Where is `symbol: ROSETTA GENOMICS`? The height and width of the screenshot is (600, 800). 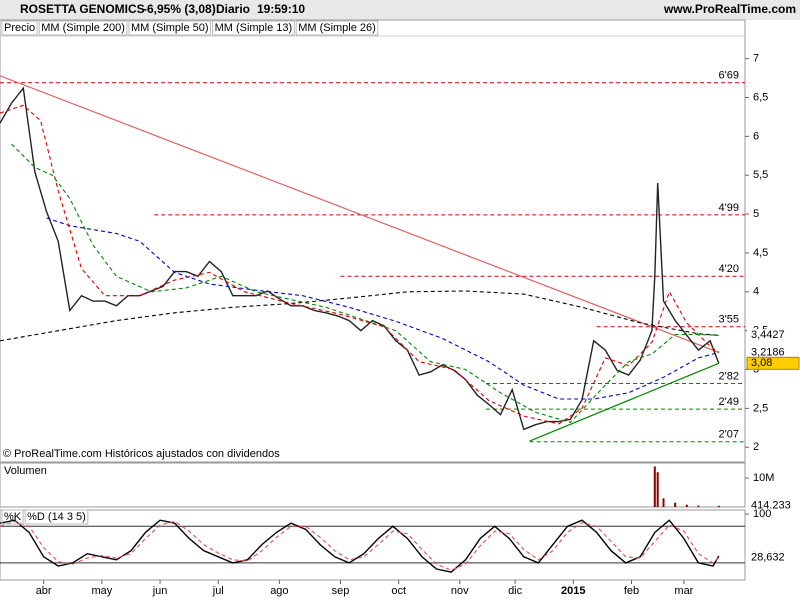
symbol: ROSETTA GENOMICS is located at coordinates (82, 9).